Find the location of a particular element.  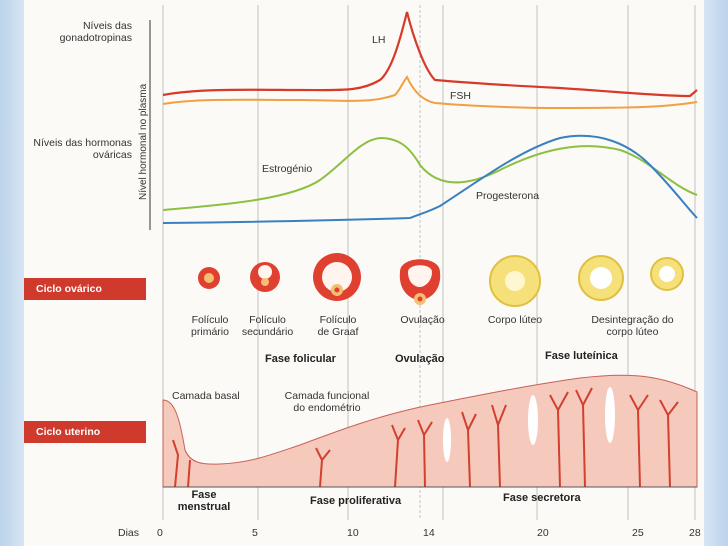

secondary-follicle-label: Folículo secundário is located at coordinates (267, 326).